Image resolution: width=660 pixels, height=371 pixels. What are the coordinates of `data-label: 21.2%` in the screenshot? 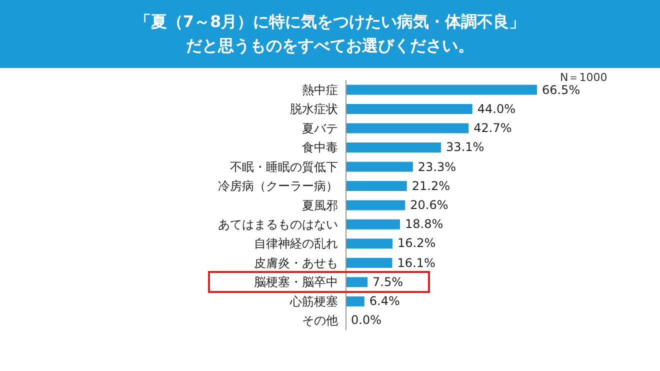 It's located at (431, 186).